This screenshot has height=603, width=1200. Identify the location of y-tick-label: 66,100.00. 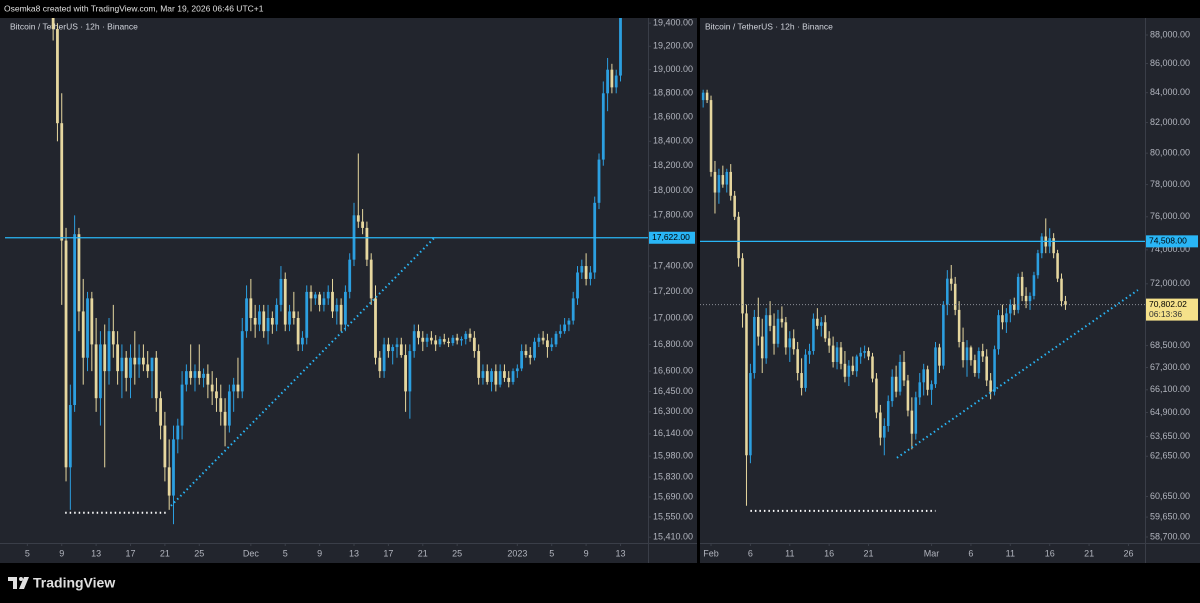
(1170, 389).